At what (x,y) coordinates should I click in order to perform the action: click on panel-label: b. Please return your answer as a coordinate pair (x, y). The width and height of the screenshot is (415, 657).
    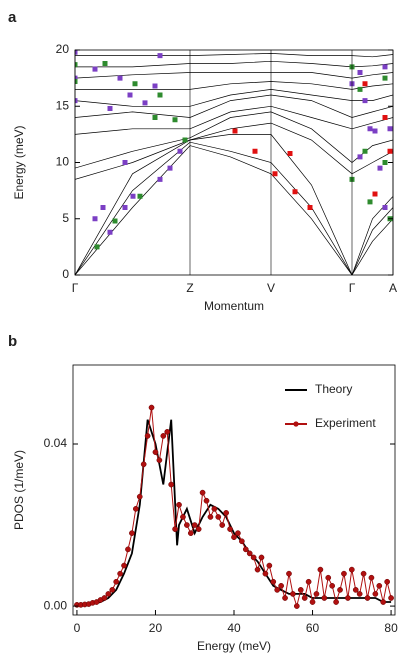
    Looking at the image, I should click on (12, 341).